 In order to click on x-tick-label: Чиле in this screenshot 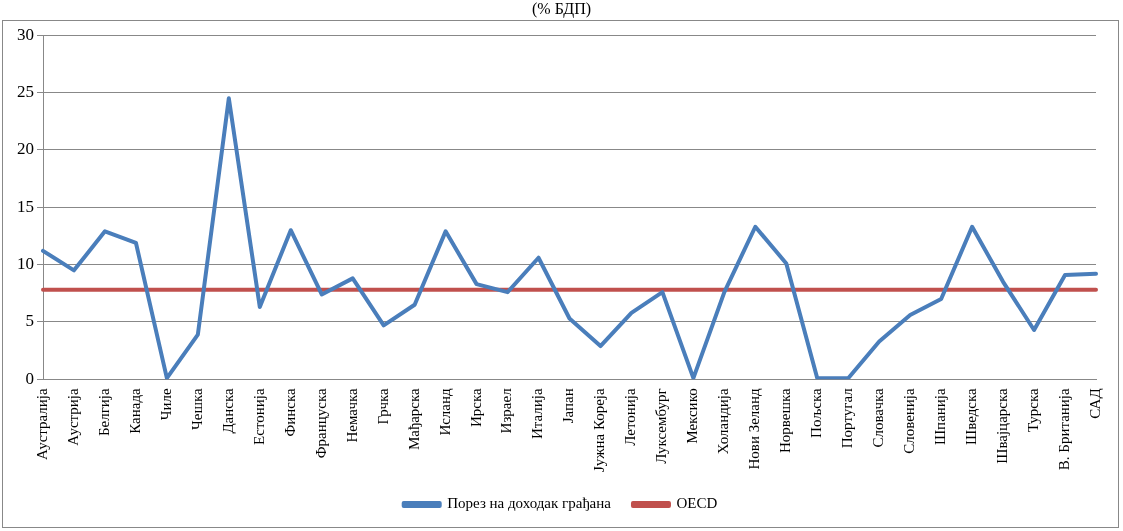, I will do `click(165, 404)`.